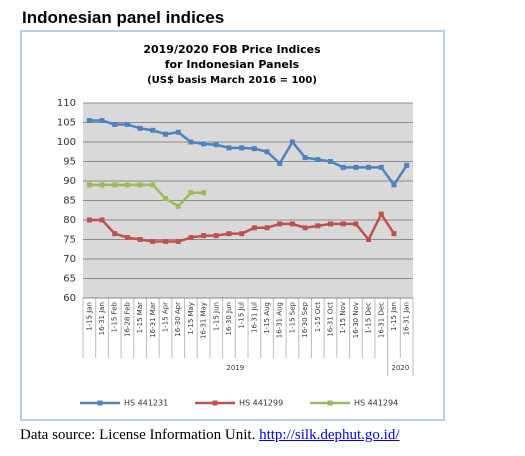 The image size is (525, 456). Describe the element at coordinates (216, 316) in the screenshot. I see `x-tick-label: 1-15 Jun` at that location.